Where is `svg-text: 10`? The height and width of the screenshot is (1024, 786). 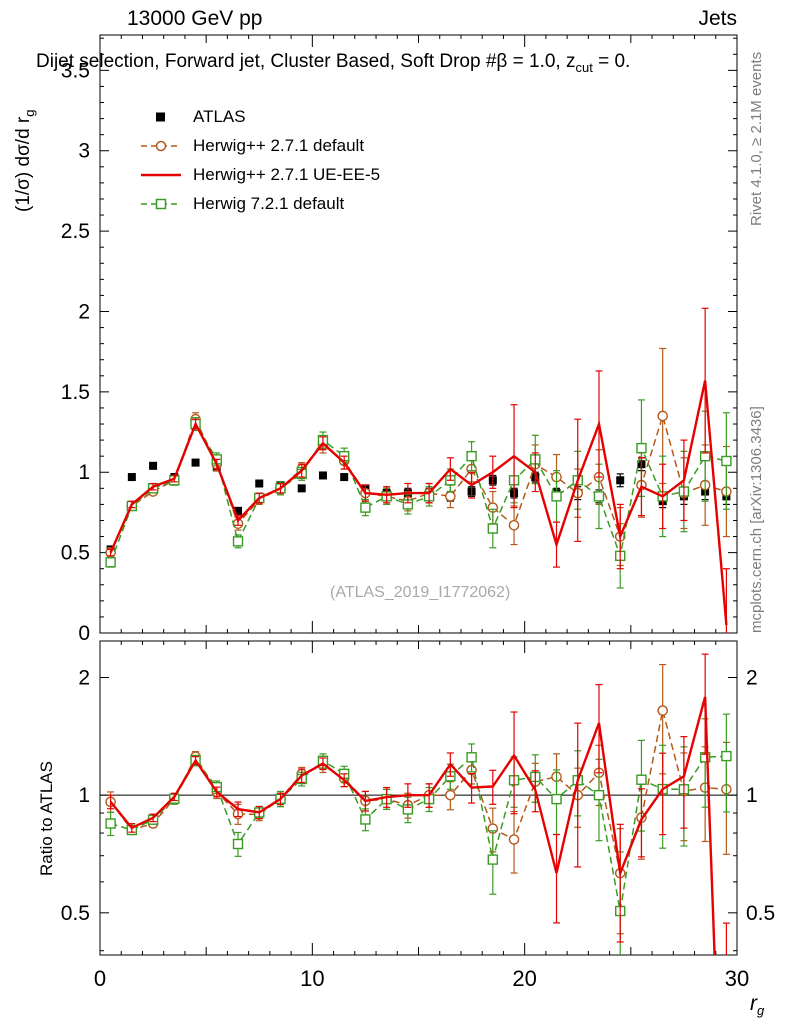 svg-text: 10 is located at coordinates (312, 978).